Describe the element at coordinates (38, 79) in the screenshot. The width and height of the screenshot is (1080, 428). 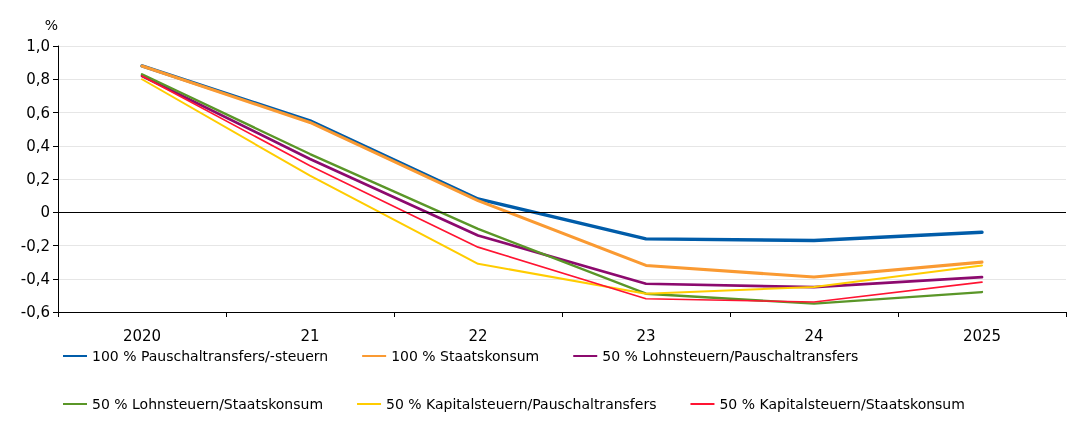
I see `y-tick-label: 0,8` at that location.